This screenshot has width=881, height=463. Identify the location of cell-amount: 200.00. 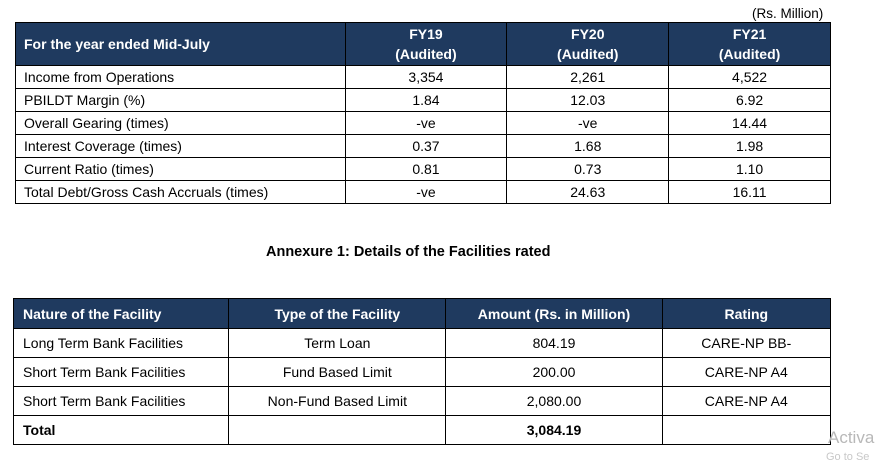
(554, 372).